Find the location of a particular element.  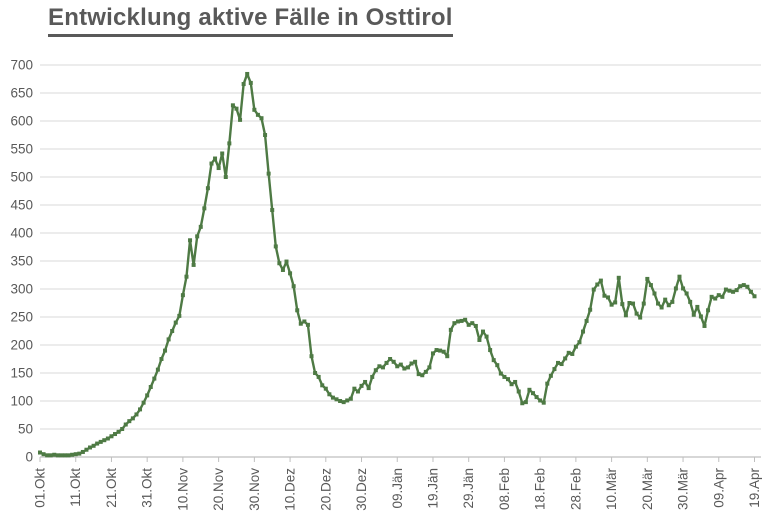

y-tick-label: 600 is located at coordinates (21, 121).